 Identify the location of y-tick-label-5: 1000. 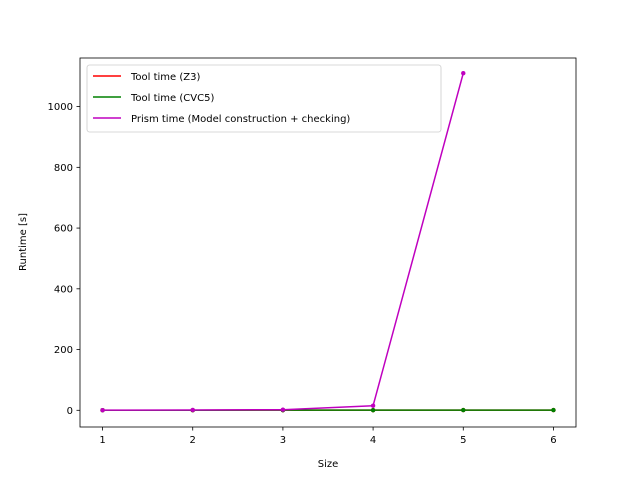
(60, 107).